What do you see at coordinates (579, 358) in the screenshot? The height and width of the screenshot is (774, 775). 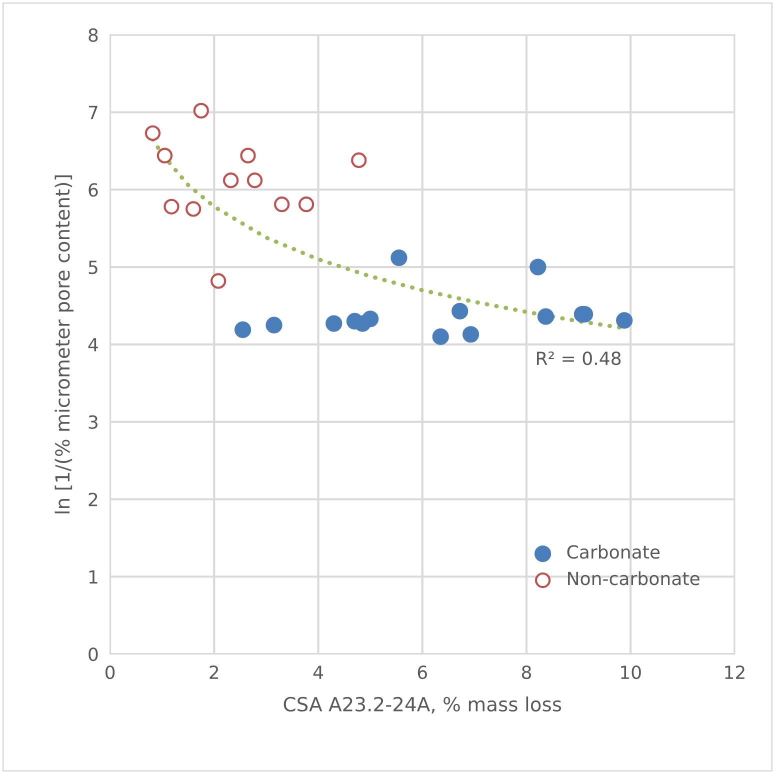 I see `annotation: R² = 0.48` at bounding box center [579, 358].